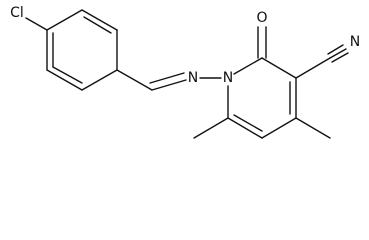  Describe the element at coordinates (261, 18) in the screenshot. I see `atom-label: O` at that location.